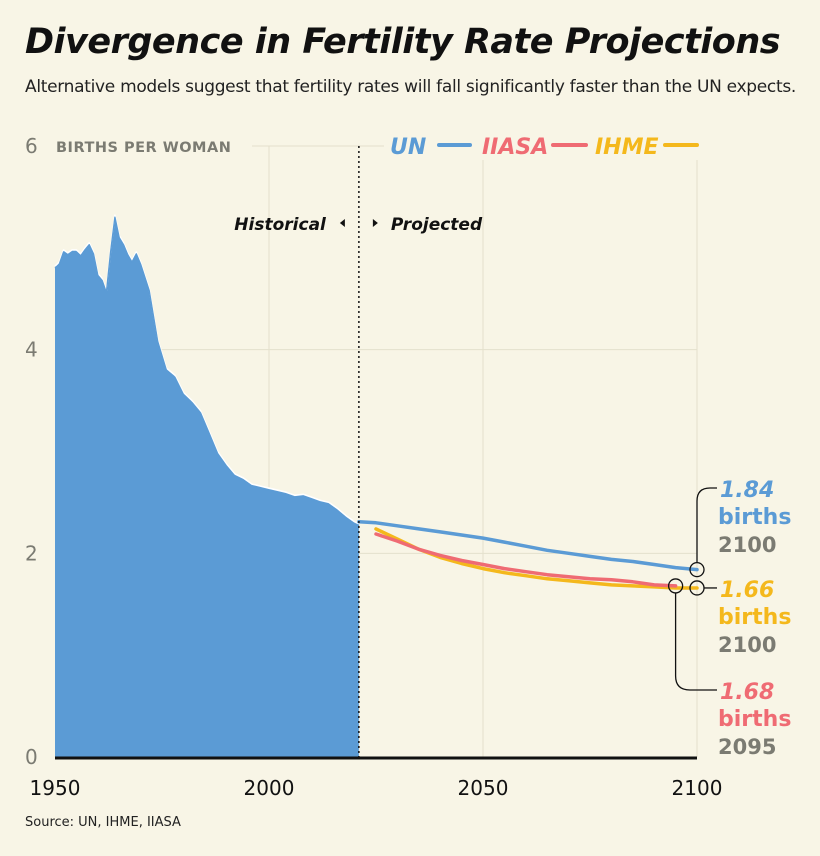 Image resolution: width=820 pixels, height=856 pixels. Describe the element at coordinates (280, 225) in the screenshot. I see `historical-label: Historical` at that location.